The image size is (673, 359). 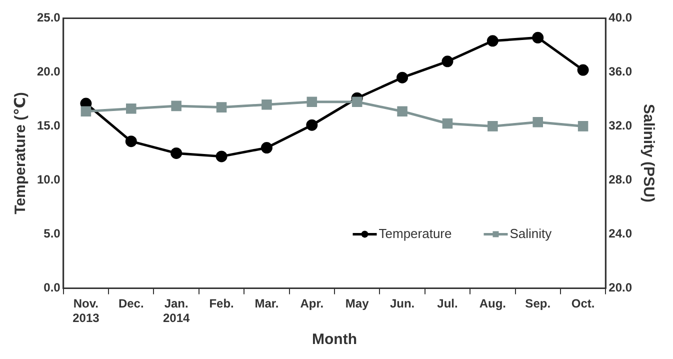 What do you see at coordinates (86, 311) in the screenshot?
I see `x-tick-label: Nov. 2013` at bounding box center [86, 311].